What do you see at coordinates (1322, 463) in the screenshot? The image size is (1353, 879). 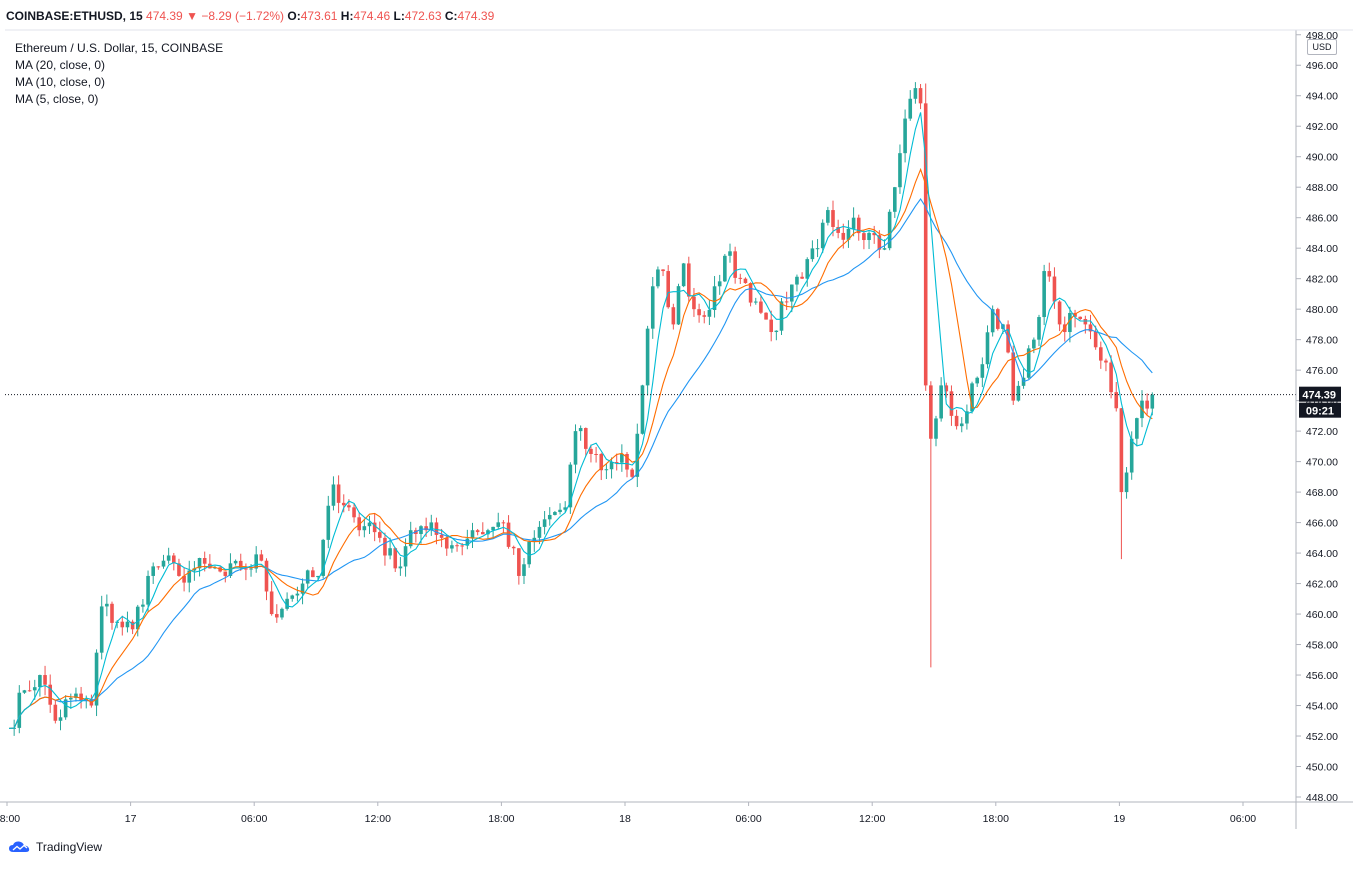 I see `price-tick-label: 470.00` at bounding box center [1322, 463].